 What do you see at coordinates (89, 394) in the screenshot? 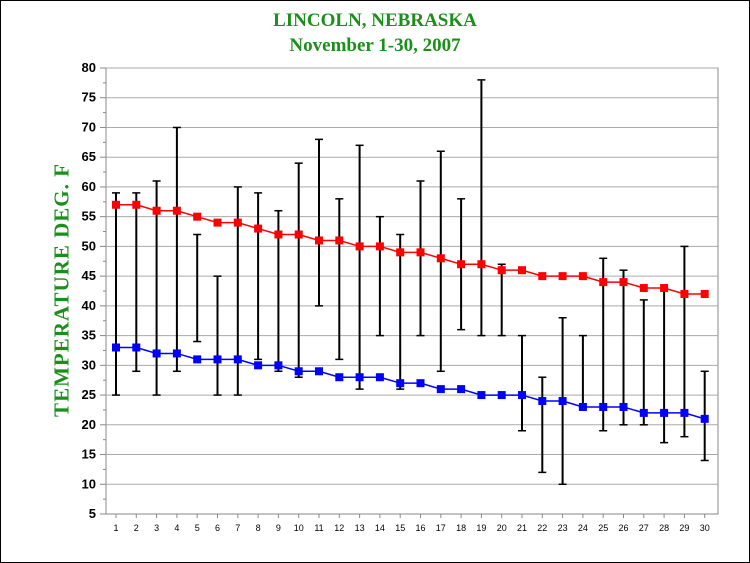
I see `y-tick-label: 25` at bounding box center [89, 394].